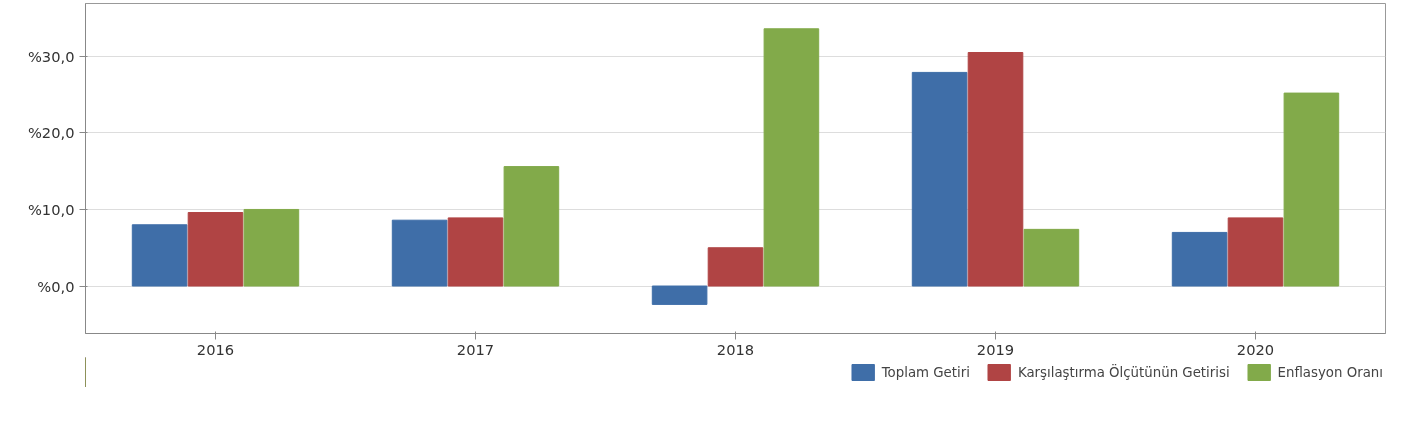 This screenshot has width=1403, height=446. Describe the element at coordinates (1123, 372) in the screenshot. I see `legend-label: Karşılaştırma Ölçütünün Getirisi` at that location.